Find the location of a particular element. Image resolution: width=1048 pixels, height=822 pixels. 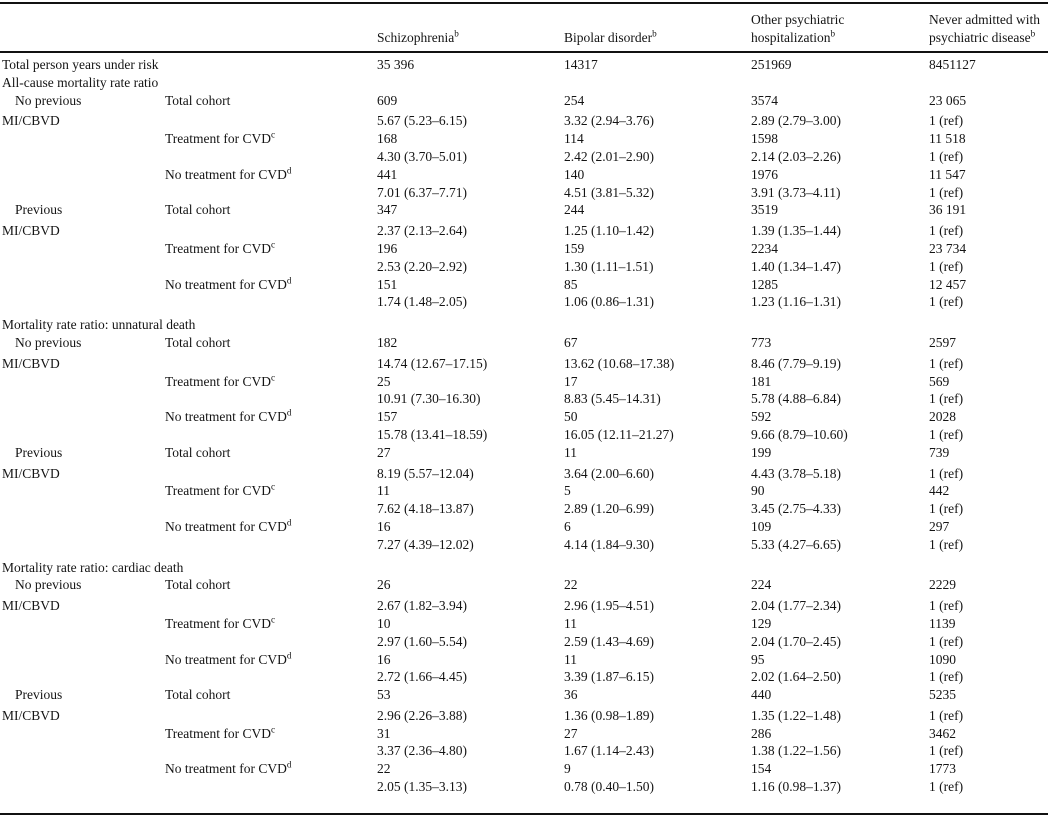

cell-never-admitted: 2028 is located at coordinates (942, 417).